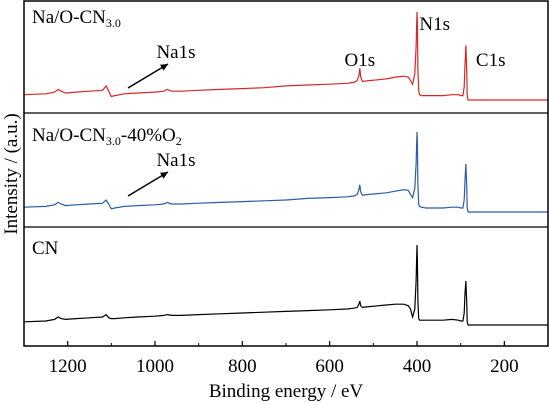 This screenshot has height=405, width=549. I want to click on x-tick-label: 400, so click(417, 366).